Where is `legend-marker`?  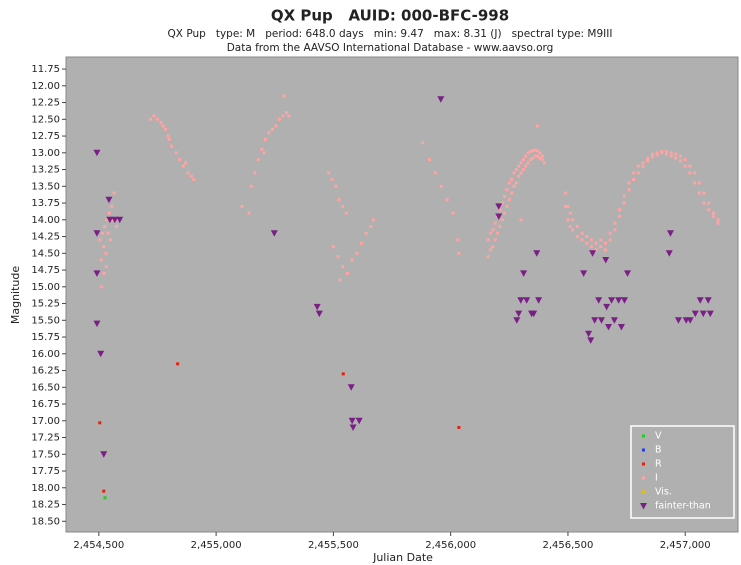 legend-marker is located at coordinates (643, 492).